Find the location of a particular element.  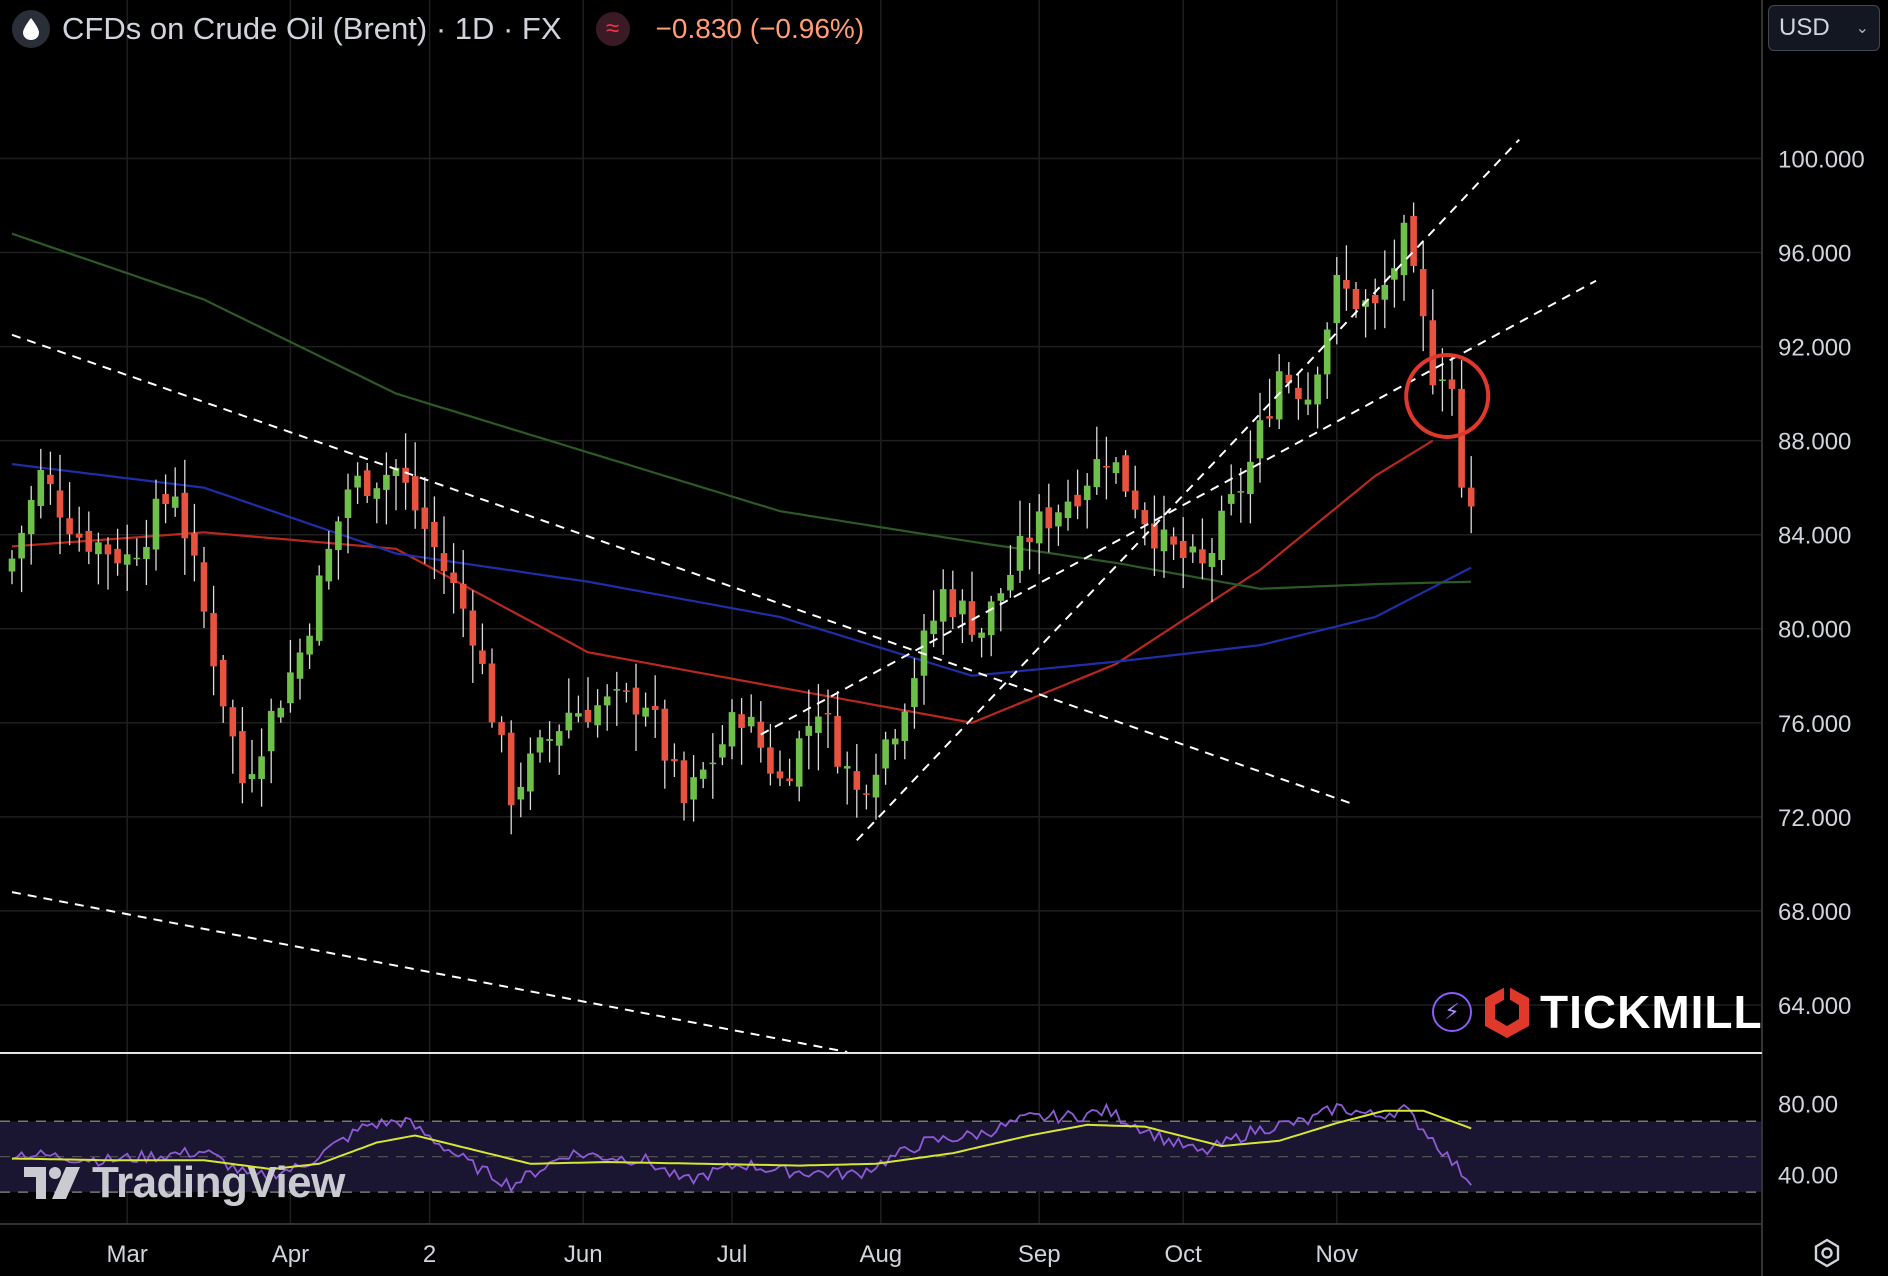

price-tick-label-9: 64.000 is located at coordinates (1814, 1006).